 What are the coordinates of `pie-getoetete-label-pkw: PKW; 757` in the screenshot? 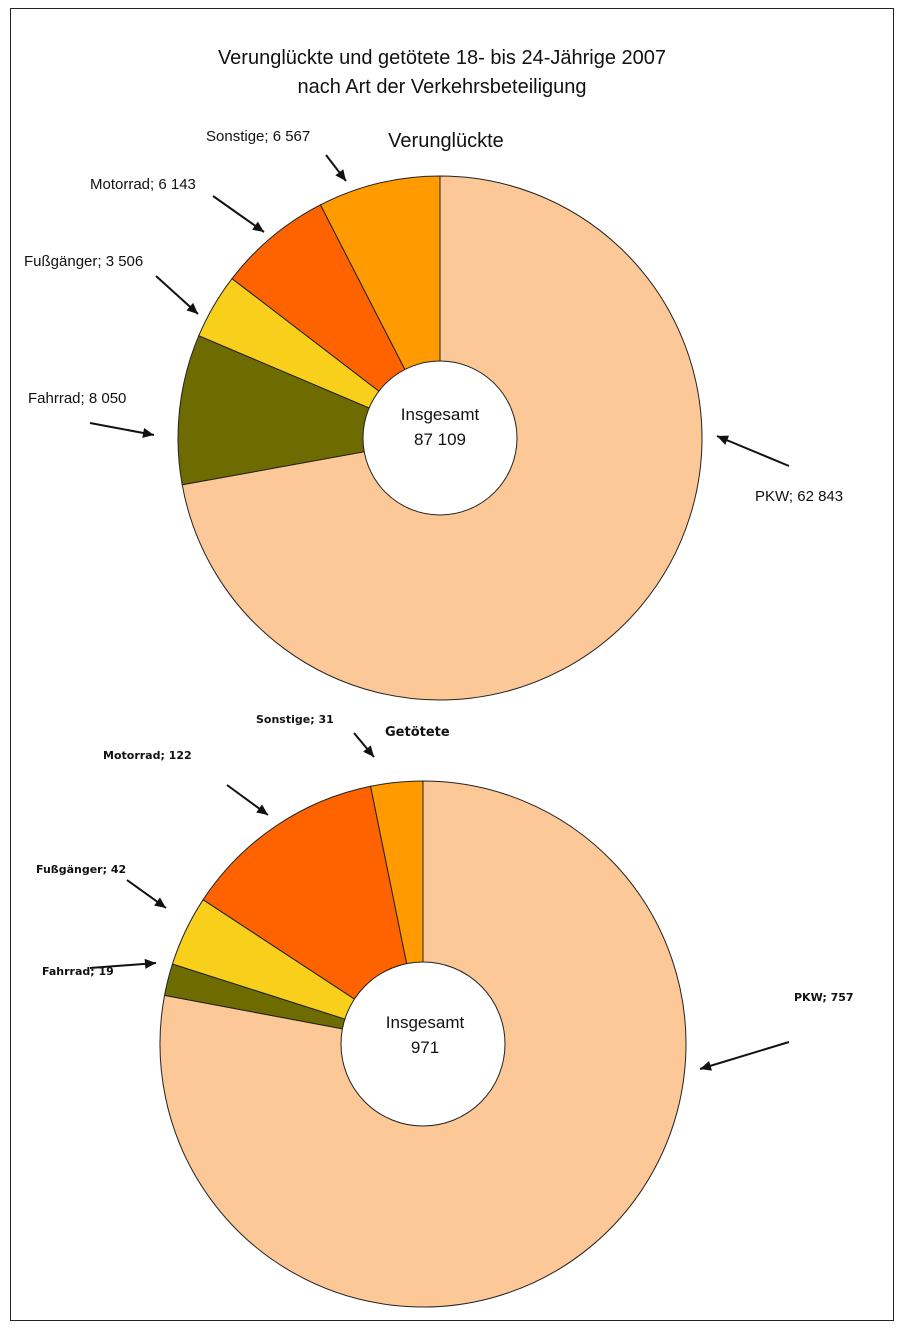 It's located at (824, 997).